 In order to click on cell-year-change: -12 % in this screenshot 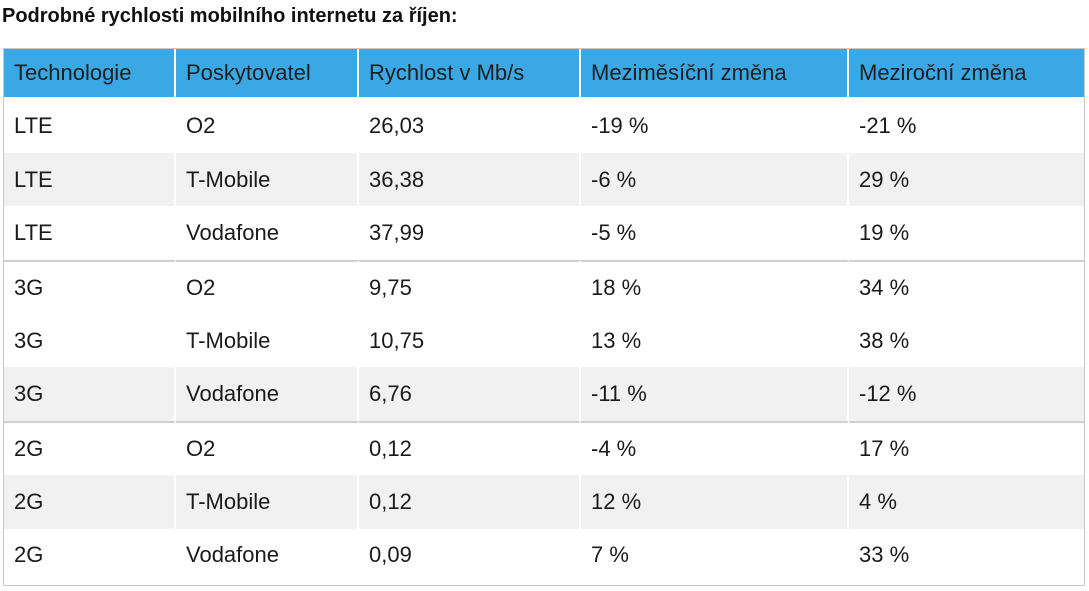, I will do `click(966, 394)`.